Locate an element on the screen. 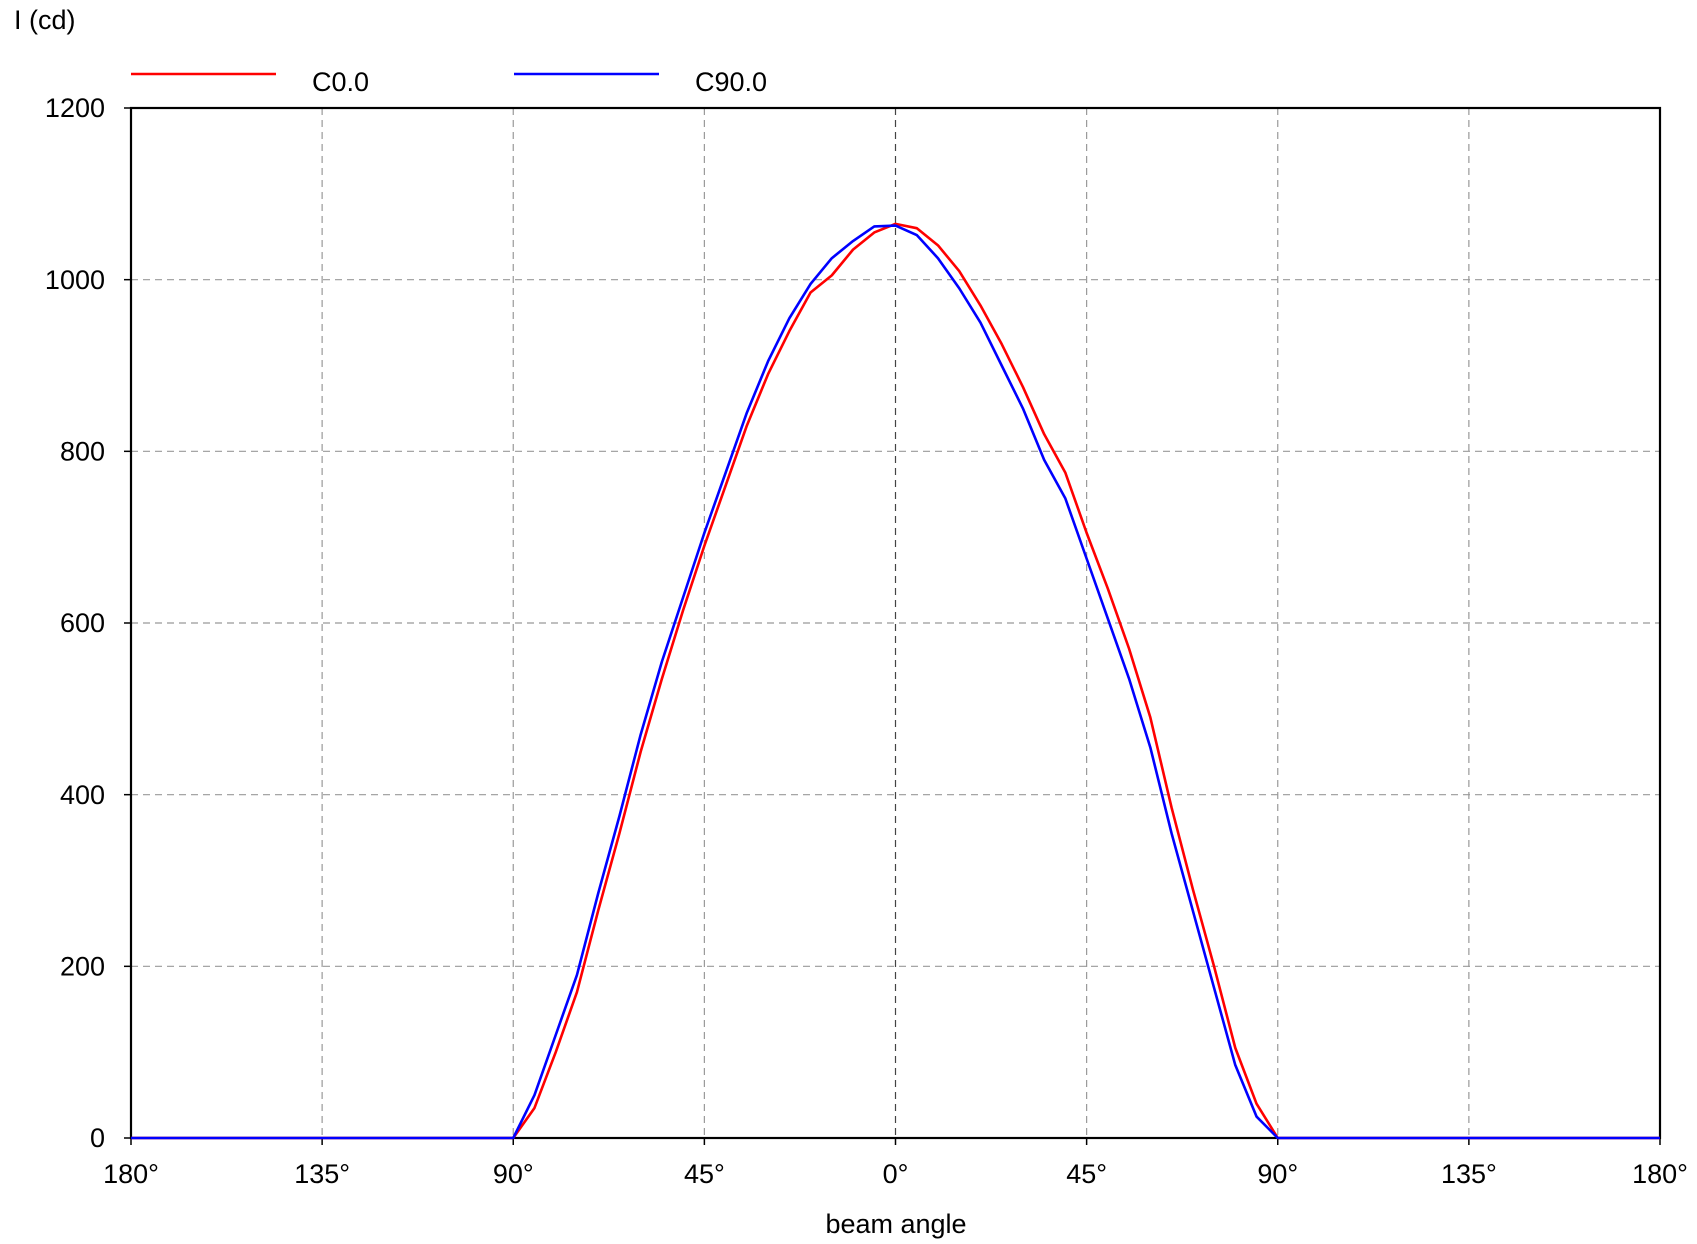 The height and width of the screenshot is (1244, 1697). y-tick-label: 800 is located at coordinates (82, 451).